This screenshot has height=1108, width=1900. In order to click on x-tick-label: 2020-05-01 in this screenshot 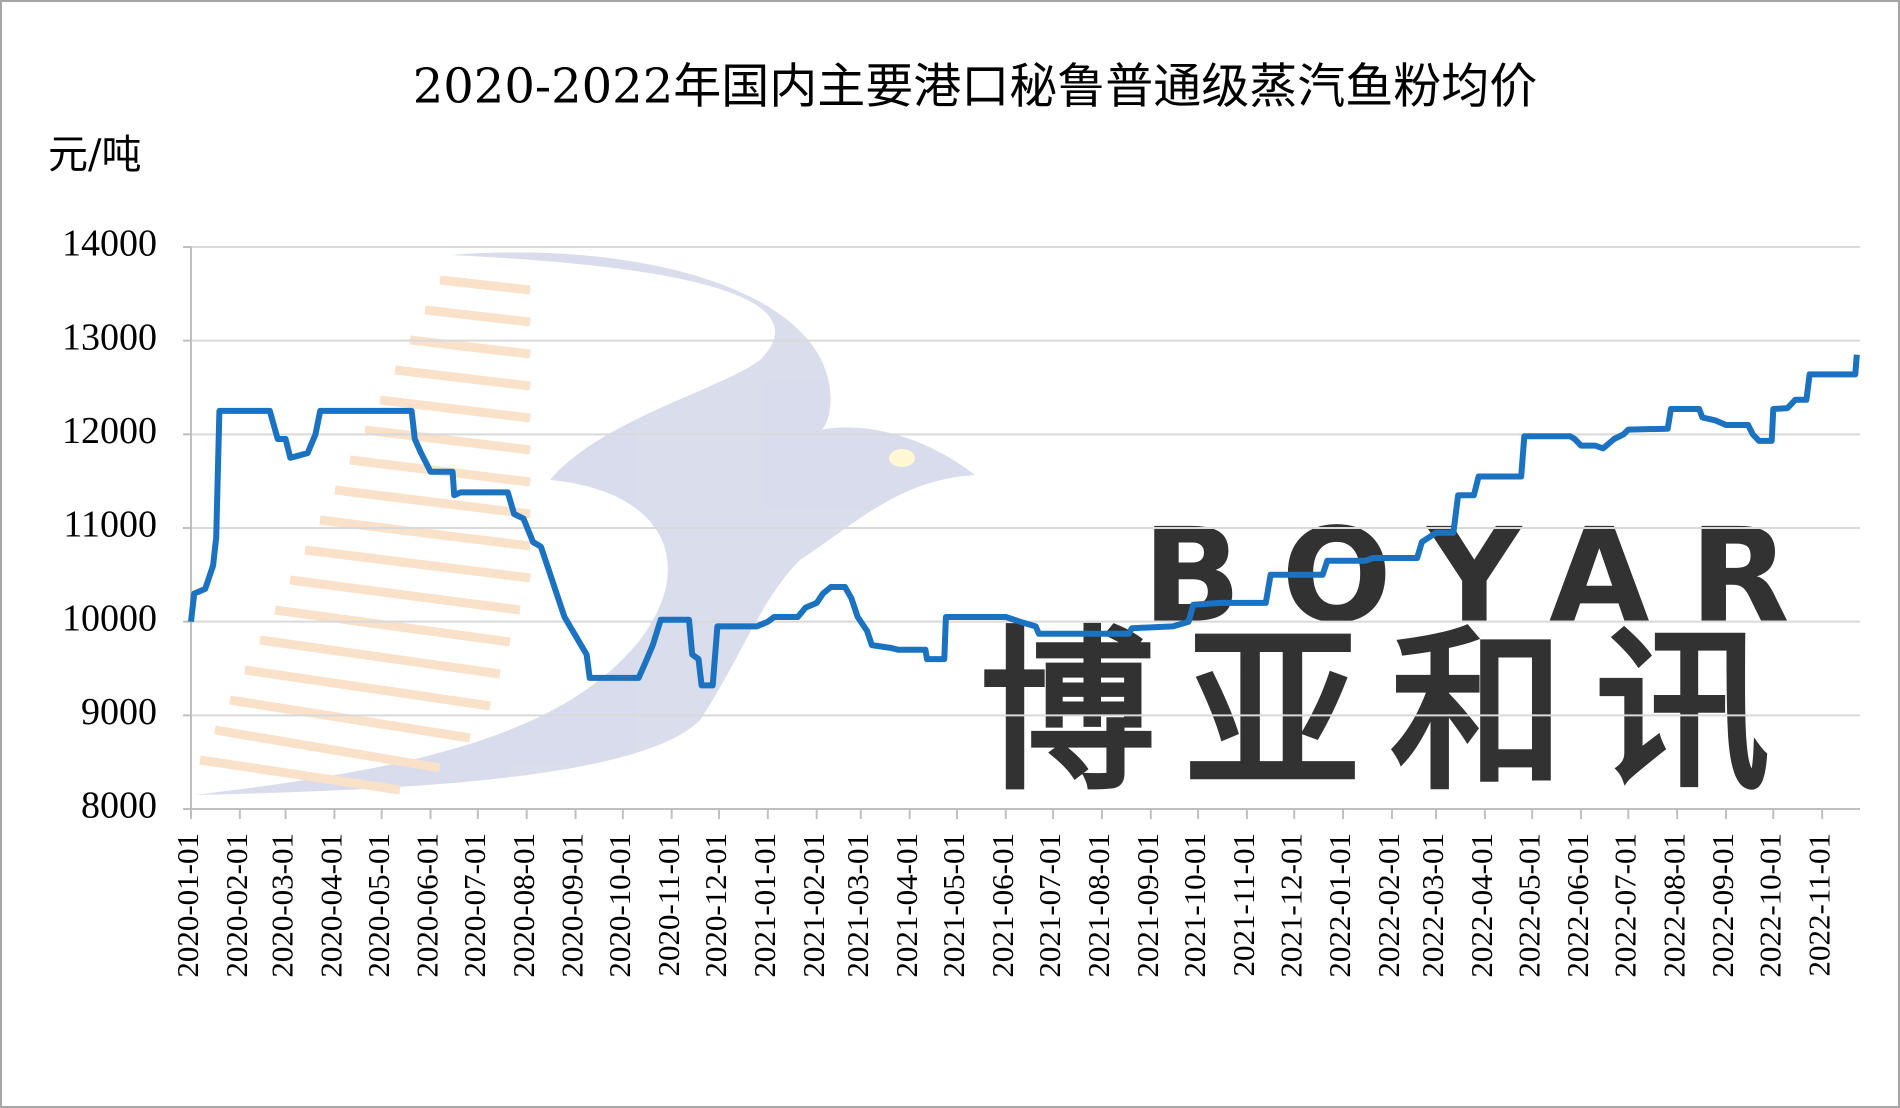, I will do `click(378, 905)`.